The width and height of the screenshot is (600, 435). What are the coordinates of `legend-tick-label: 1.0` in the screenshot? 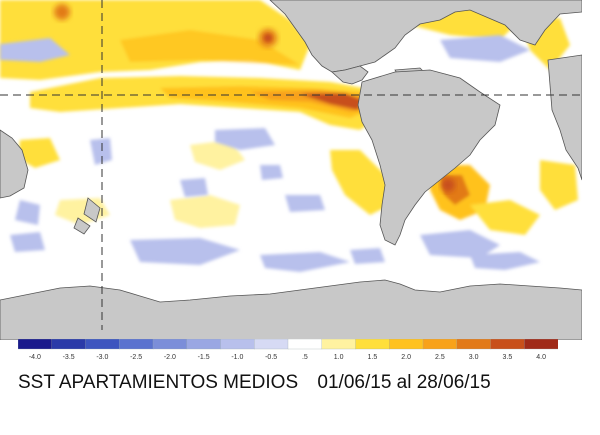 It's located at (339, 357).